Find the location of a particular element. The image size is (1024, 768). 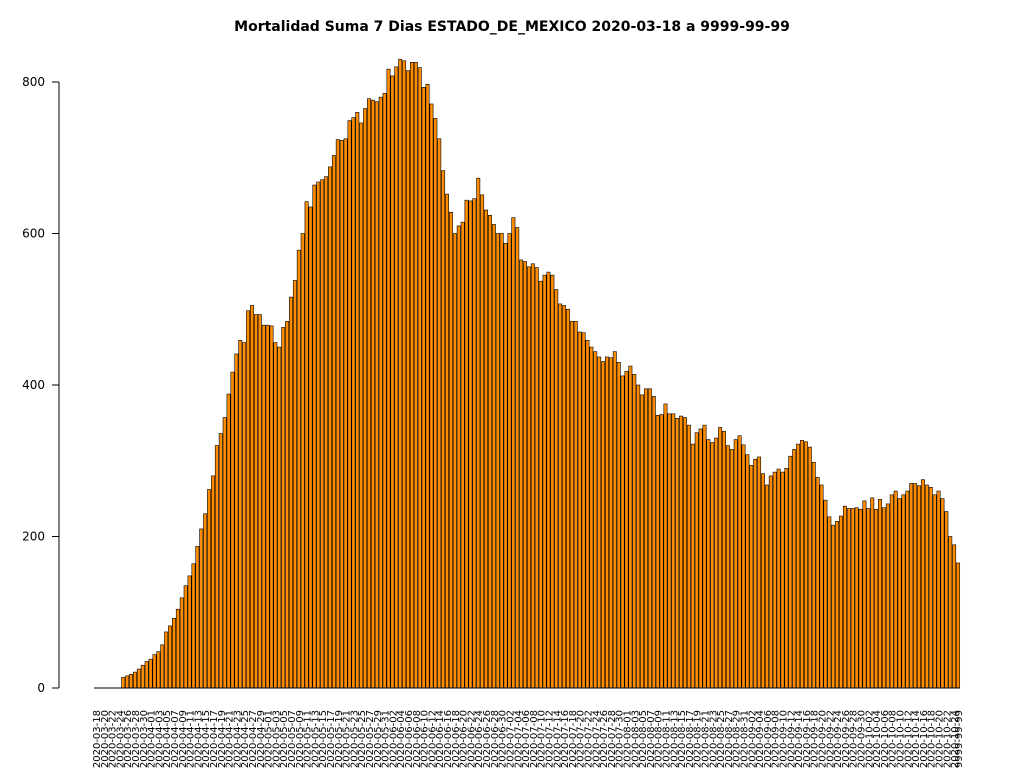

x-tick-label-40: 2020-04-27 is located at coordinates (253, 739).